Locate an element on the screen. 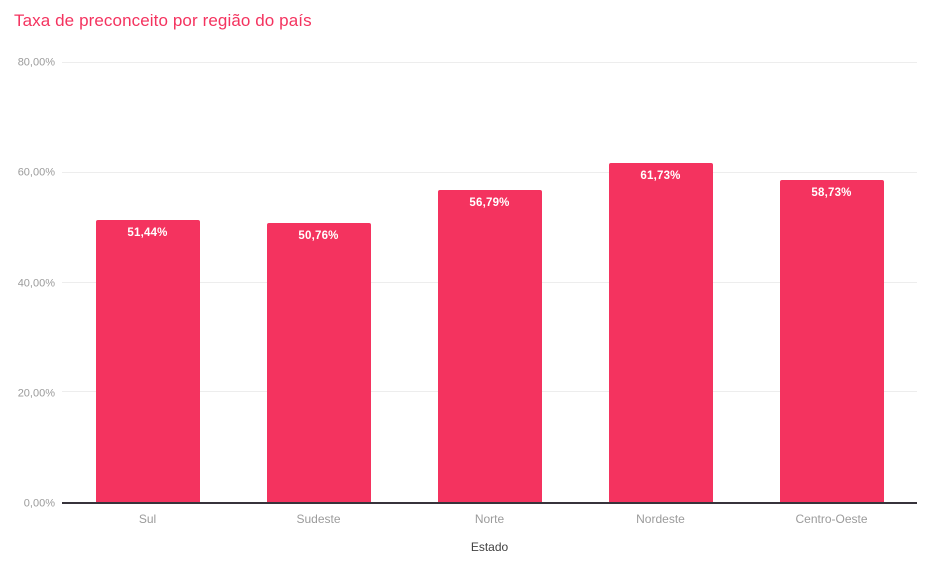 Image resolution: width=933 pixels, height=566 pixels. bar-value-label: 50,76% is located at coordinates (318, 236).